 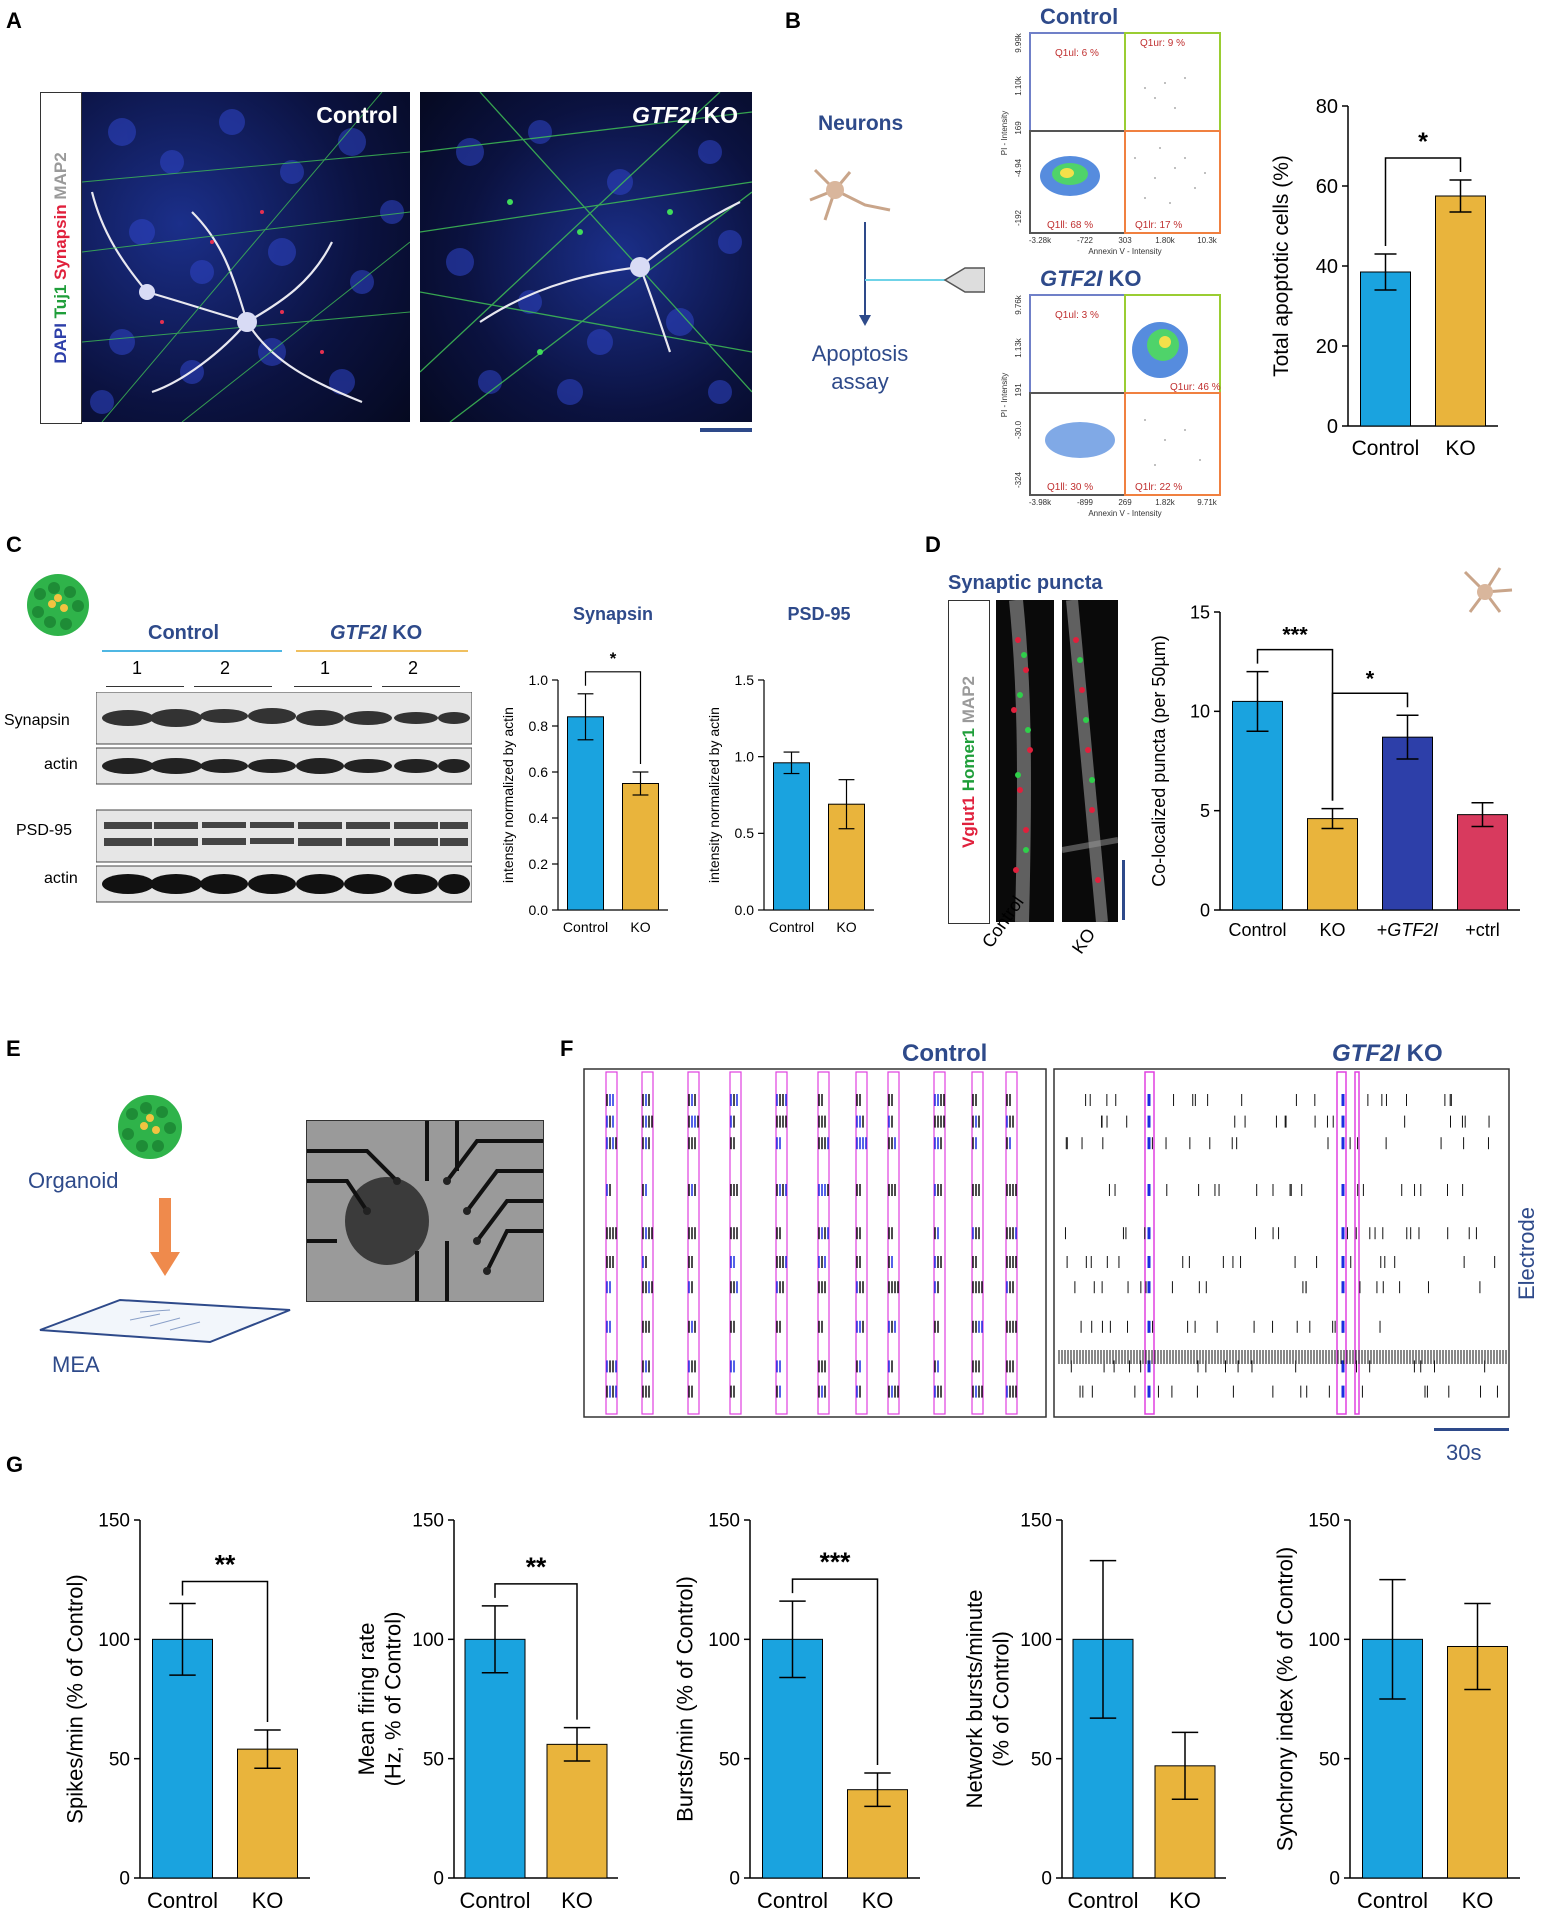 What do you see at coordinates (1040, 502) in the screenshot?
I see `svg-text: -3.98k` at bounding box center [1040, 502].